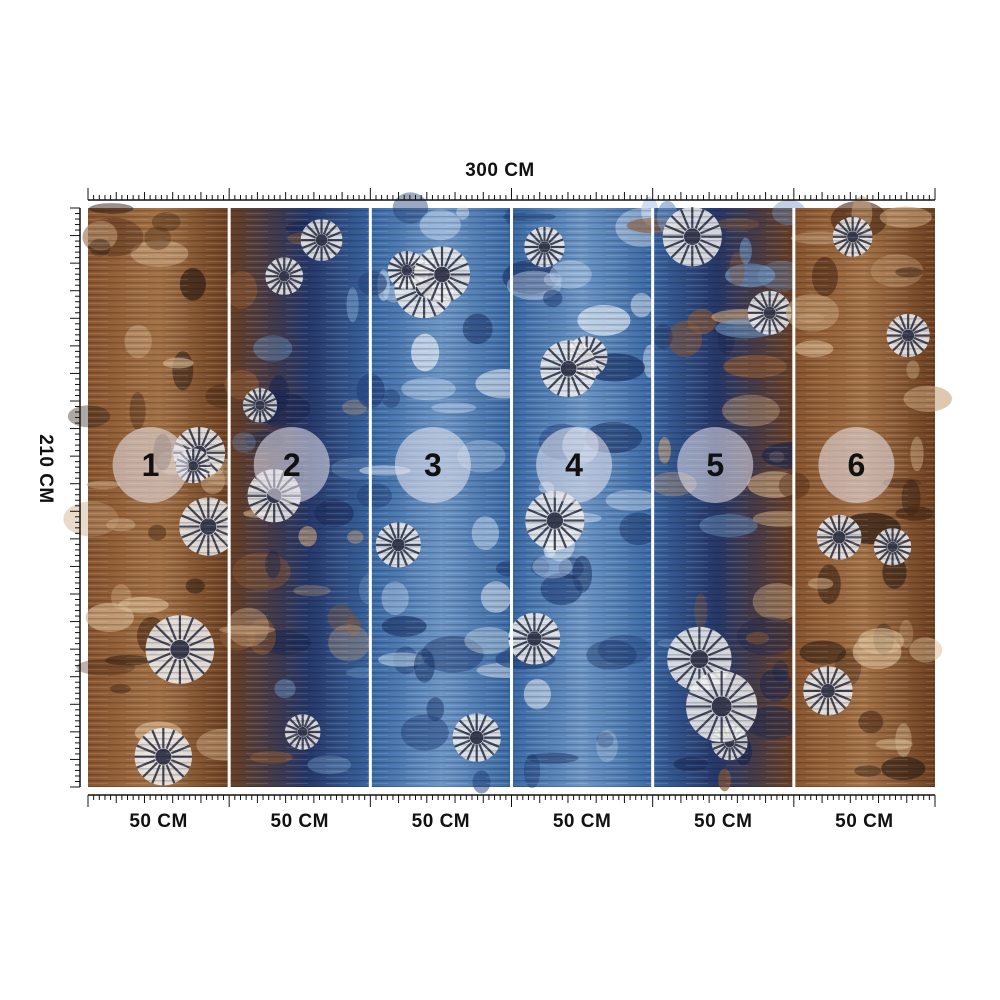 This screenshot has height=1000, width=1000. Describe the element at coordinates (500, 170) in the screenshot. I see `total-width-label: 300 CM` at that location.